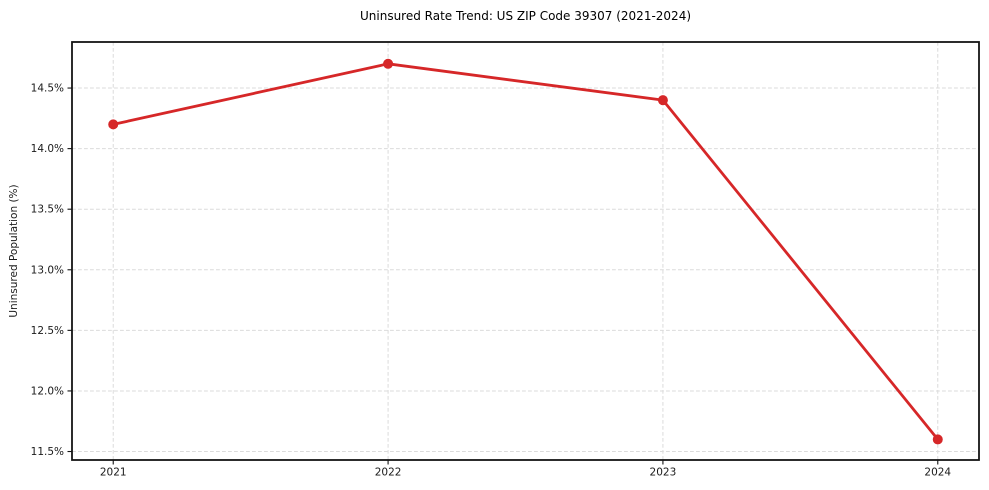 This screenshot has width=989, height=490. What do you see at coordinates (47, 331) in the screenshot?
I see `y-tick-label: 12.5%` at bounding box center [47, 331].